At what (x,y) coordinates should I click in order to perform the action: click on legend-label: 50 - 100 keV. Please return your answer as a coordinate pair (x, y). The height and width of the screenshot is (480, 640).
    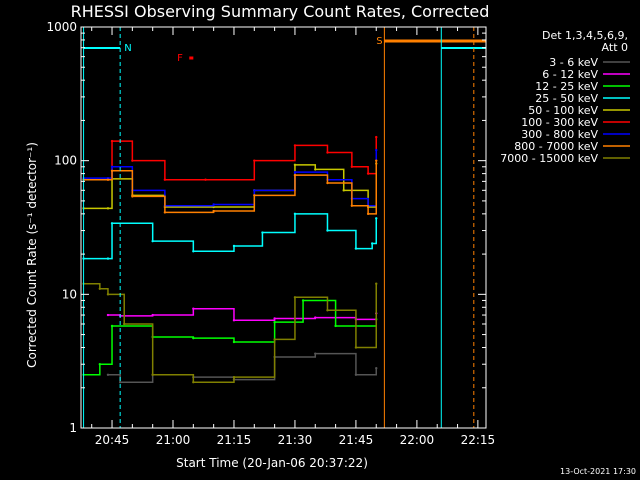
    Looking at the image, I should click on (563, 110).